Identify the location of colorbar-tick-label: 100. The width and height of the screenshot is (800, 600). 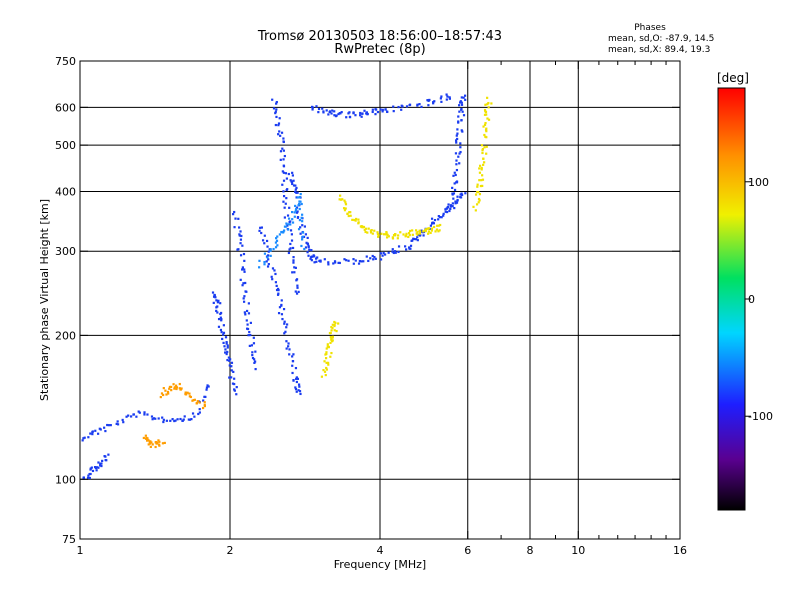
(758, 182).